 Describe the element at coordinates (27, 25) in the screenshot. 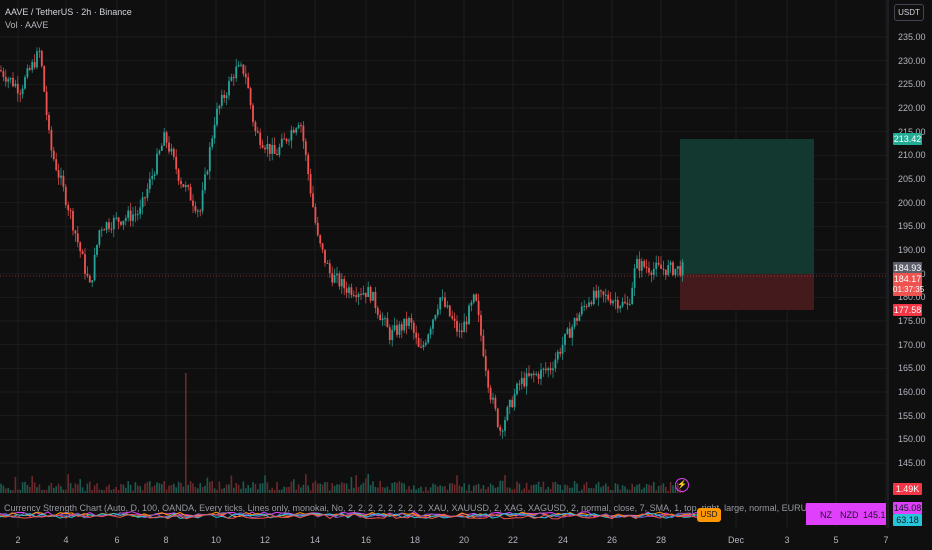

I see `volume-legend: Vol · AAVE` at that location.